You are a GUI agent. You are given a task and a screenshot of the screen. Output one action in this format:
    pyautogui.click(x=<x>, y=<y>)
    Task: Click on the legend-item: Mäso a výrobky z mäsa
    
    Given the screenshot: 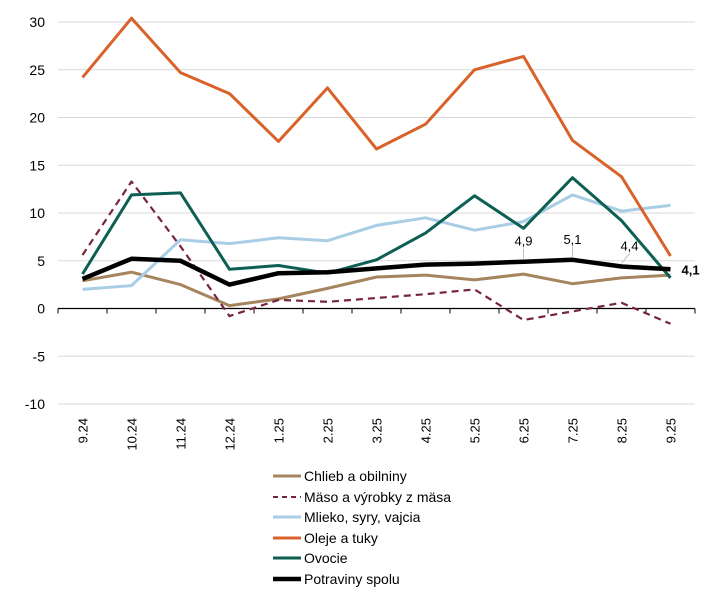 What is the action you would take?
    pyautogui.click(x=361, y=497)
    